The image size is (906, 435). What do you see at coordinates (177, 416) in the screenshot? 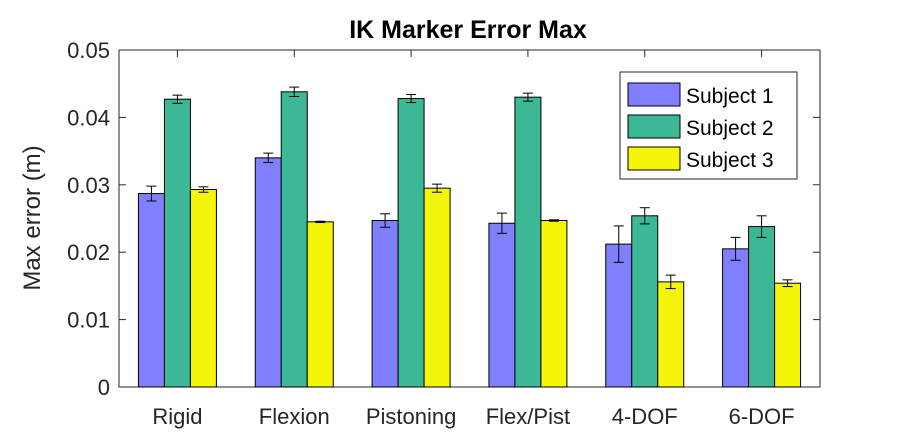
I see `x-tick-label: Rigid` at bounding box center [177, 416].